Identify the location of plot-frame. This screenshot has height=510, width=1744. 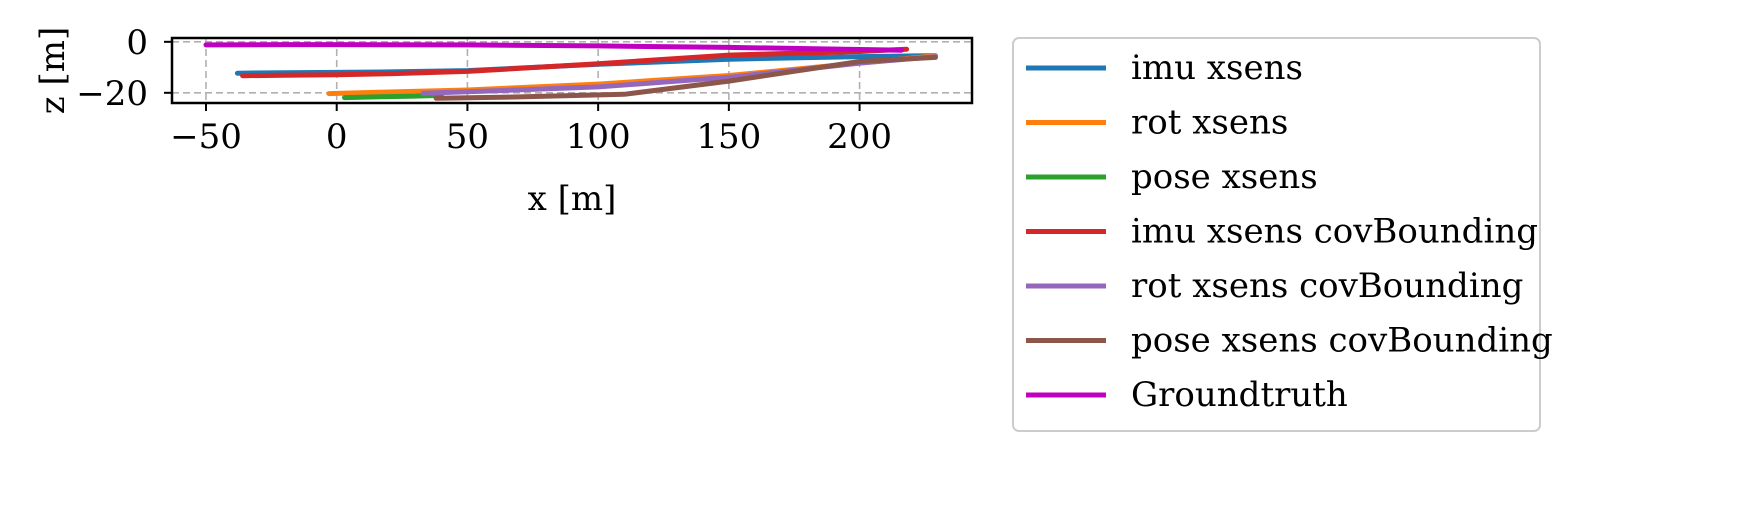
(572, 70).